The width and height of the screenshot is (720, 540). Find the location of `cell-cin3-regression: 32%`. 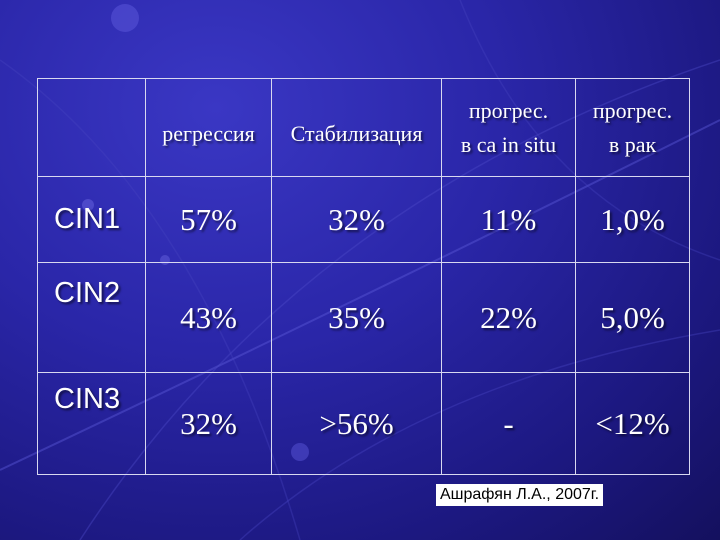

cell-cin3-regression: 32% is located at coordinates (208, 423).